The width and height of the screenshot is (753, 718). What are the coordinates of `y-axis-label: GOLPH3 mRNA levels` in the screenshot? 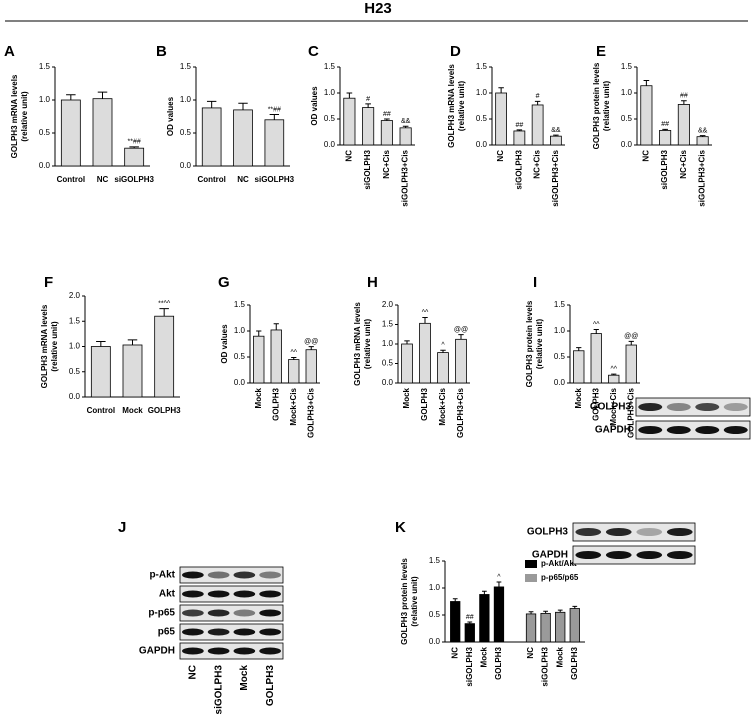 It's located at (451, 106).